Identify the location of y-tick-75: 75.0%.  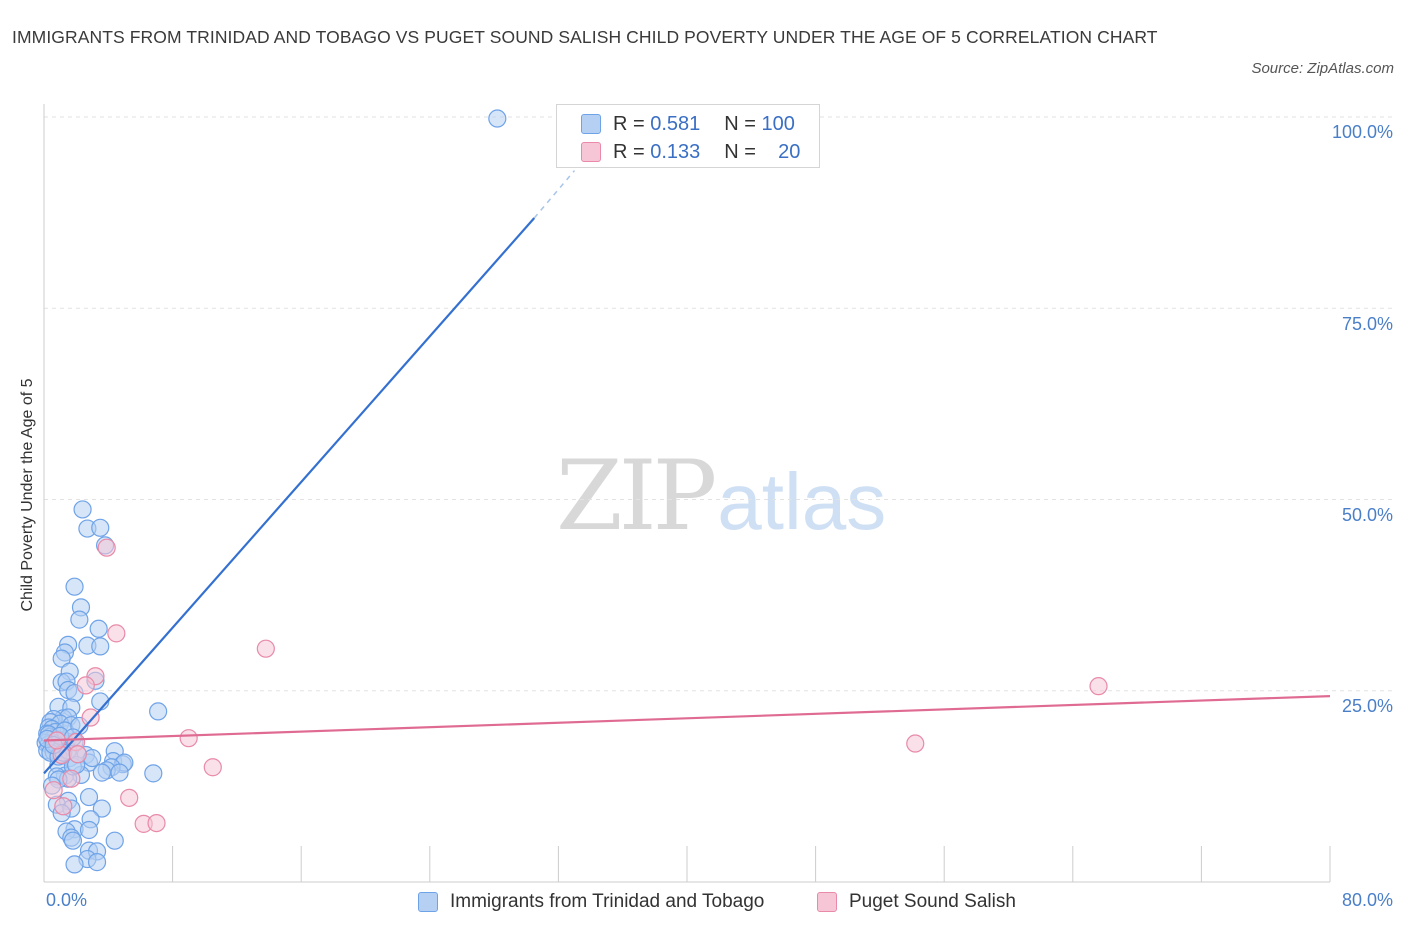
(1367, 324).